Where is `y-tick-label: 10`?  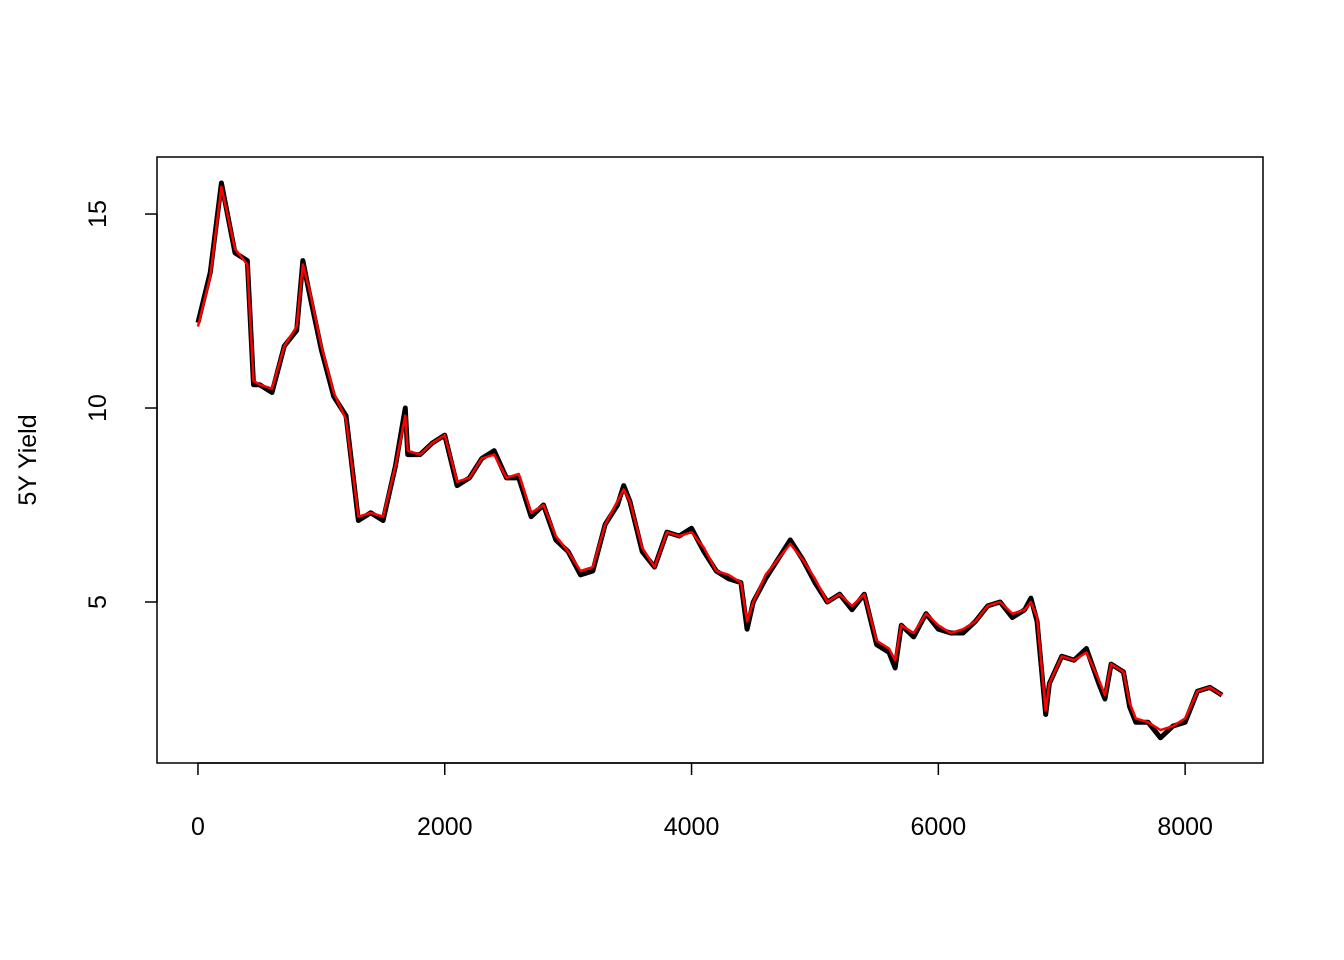 y-tick-label: 10 is located at coordinates (98, 408).